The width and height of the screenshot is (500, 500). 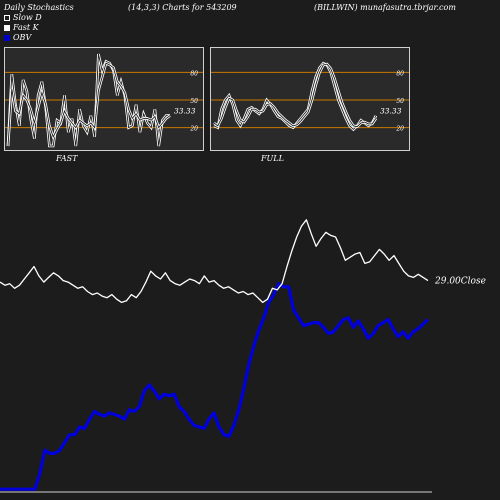 What do you see at coordinates (7, 28) in the screenshot?
I see `fast-k-swatch` at bounding box center [7, 28].